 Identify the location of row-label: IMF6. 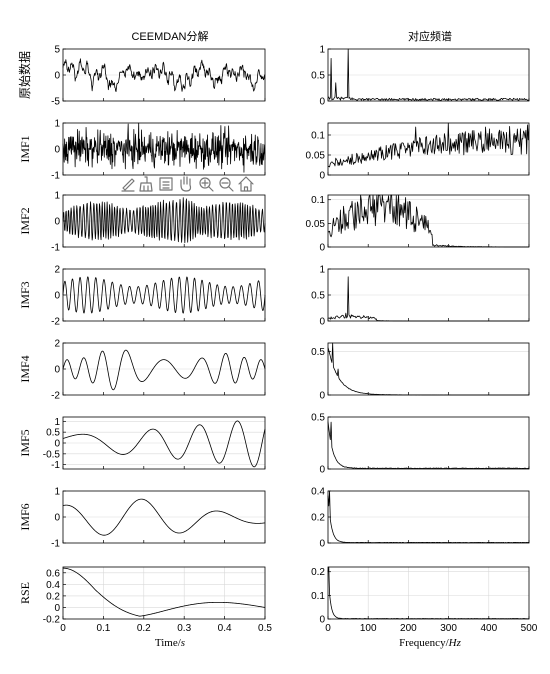
(25, 516).